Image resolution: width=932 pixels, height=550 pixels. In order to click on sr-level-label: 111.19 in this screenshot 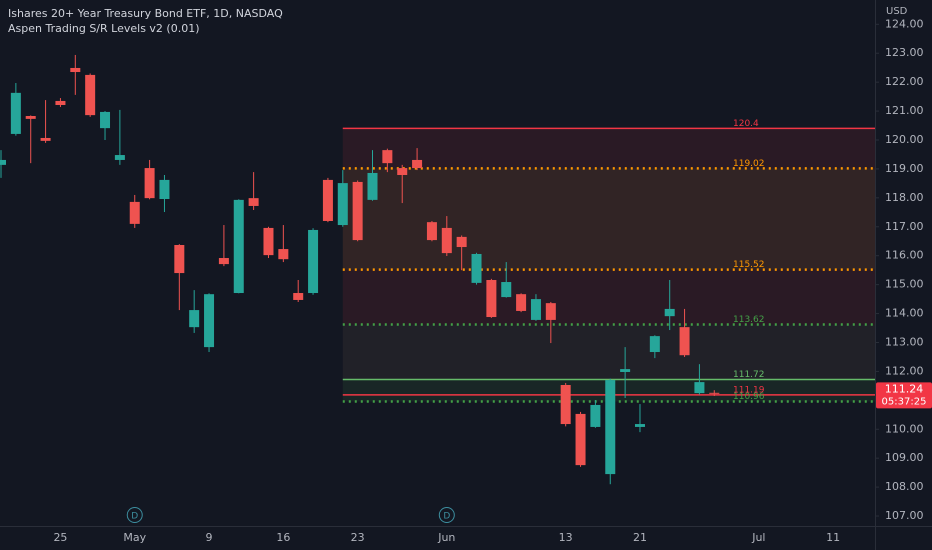, I will do `click(749, 390)`.